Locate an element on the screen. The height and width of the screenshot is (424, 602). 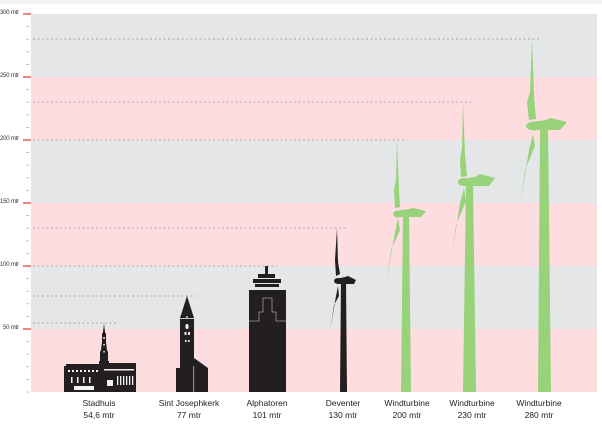
alphatoren-shape is located at coordinates (267, 329).